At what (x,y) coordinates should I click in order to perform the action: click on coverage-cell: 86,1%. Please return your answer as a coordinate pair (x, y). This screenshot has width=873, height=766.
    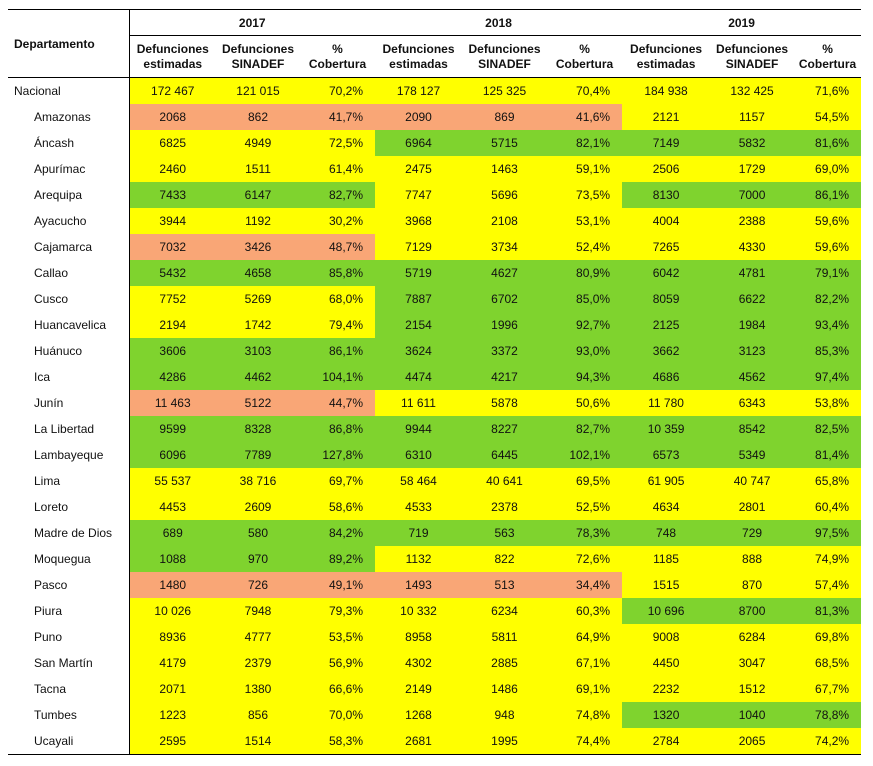
    Looking at the image, I should click on (338, 351).